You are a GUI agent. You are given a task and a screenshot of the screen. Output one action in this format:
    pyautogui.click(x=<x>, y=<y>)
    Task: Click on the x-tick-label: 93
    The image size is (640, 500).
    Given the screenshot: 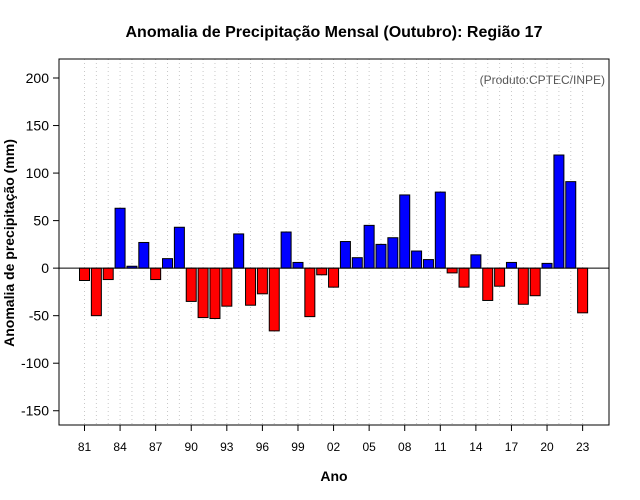 What is the action you would take?
    pyautogui.click(x=227, y=447)
    